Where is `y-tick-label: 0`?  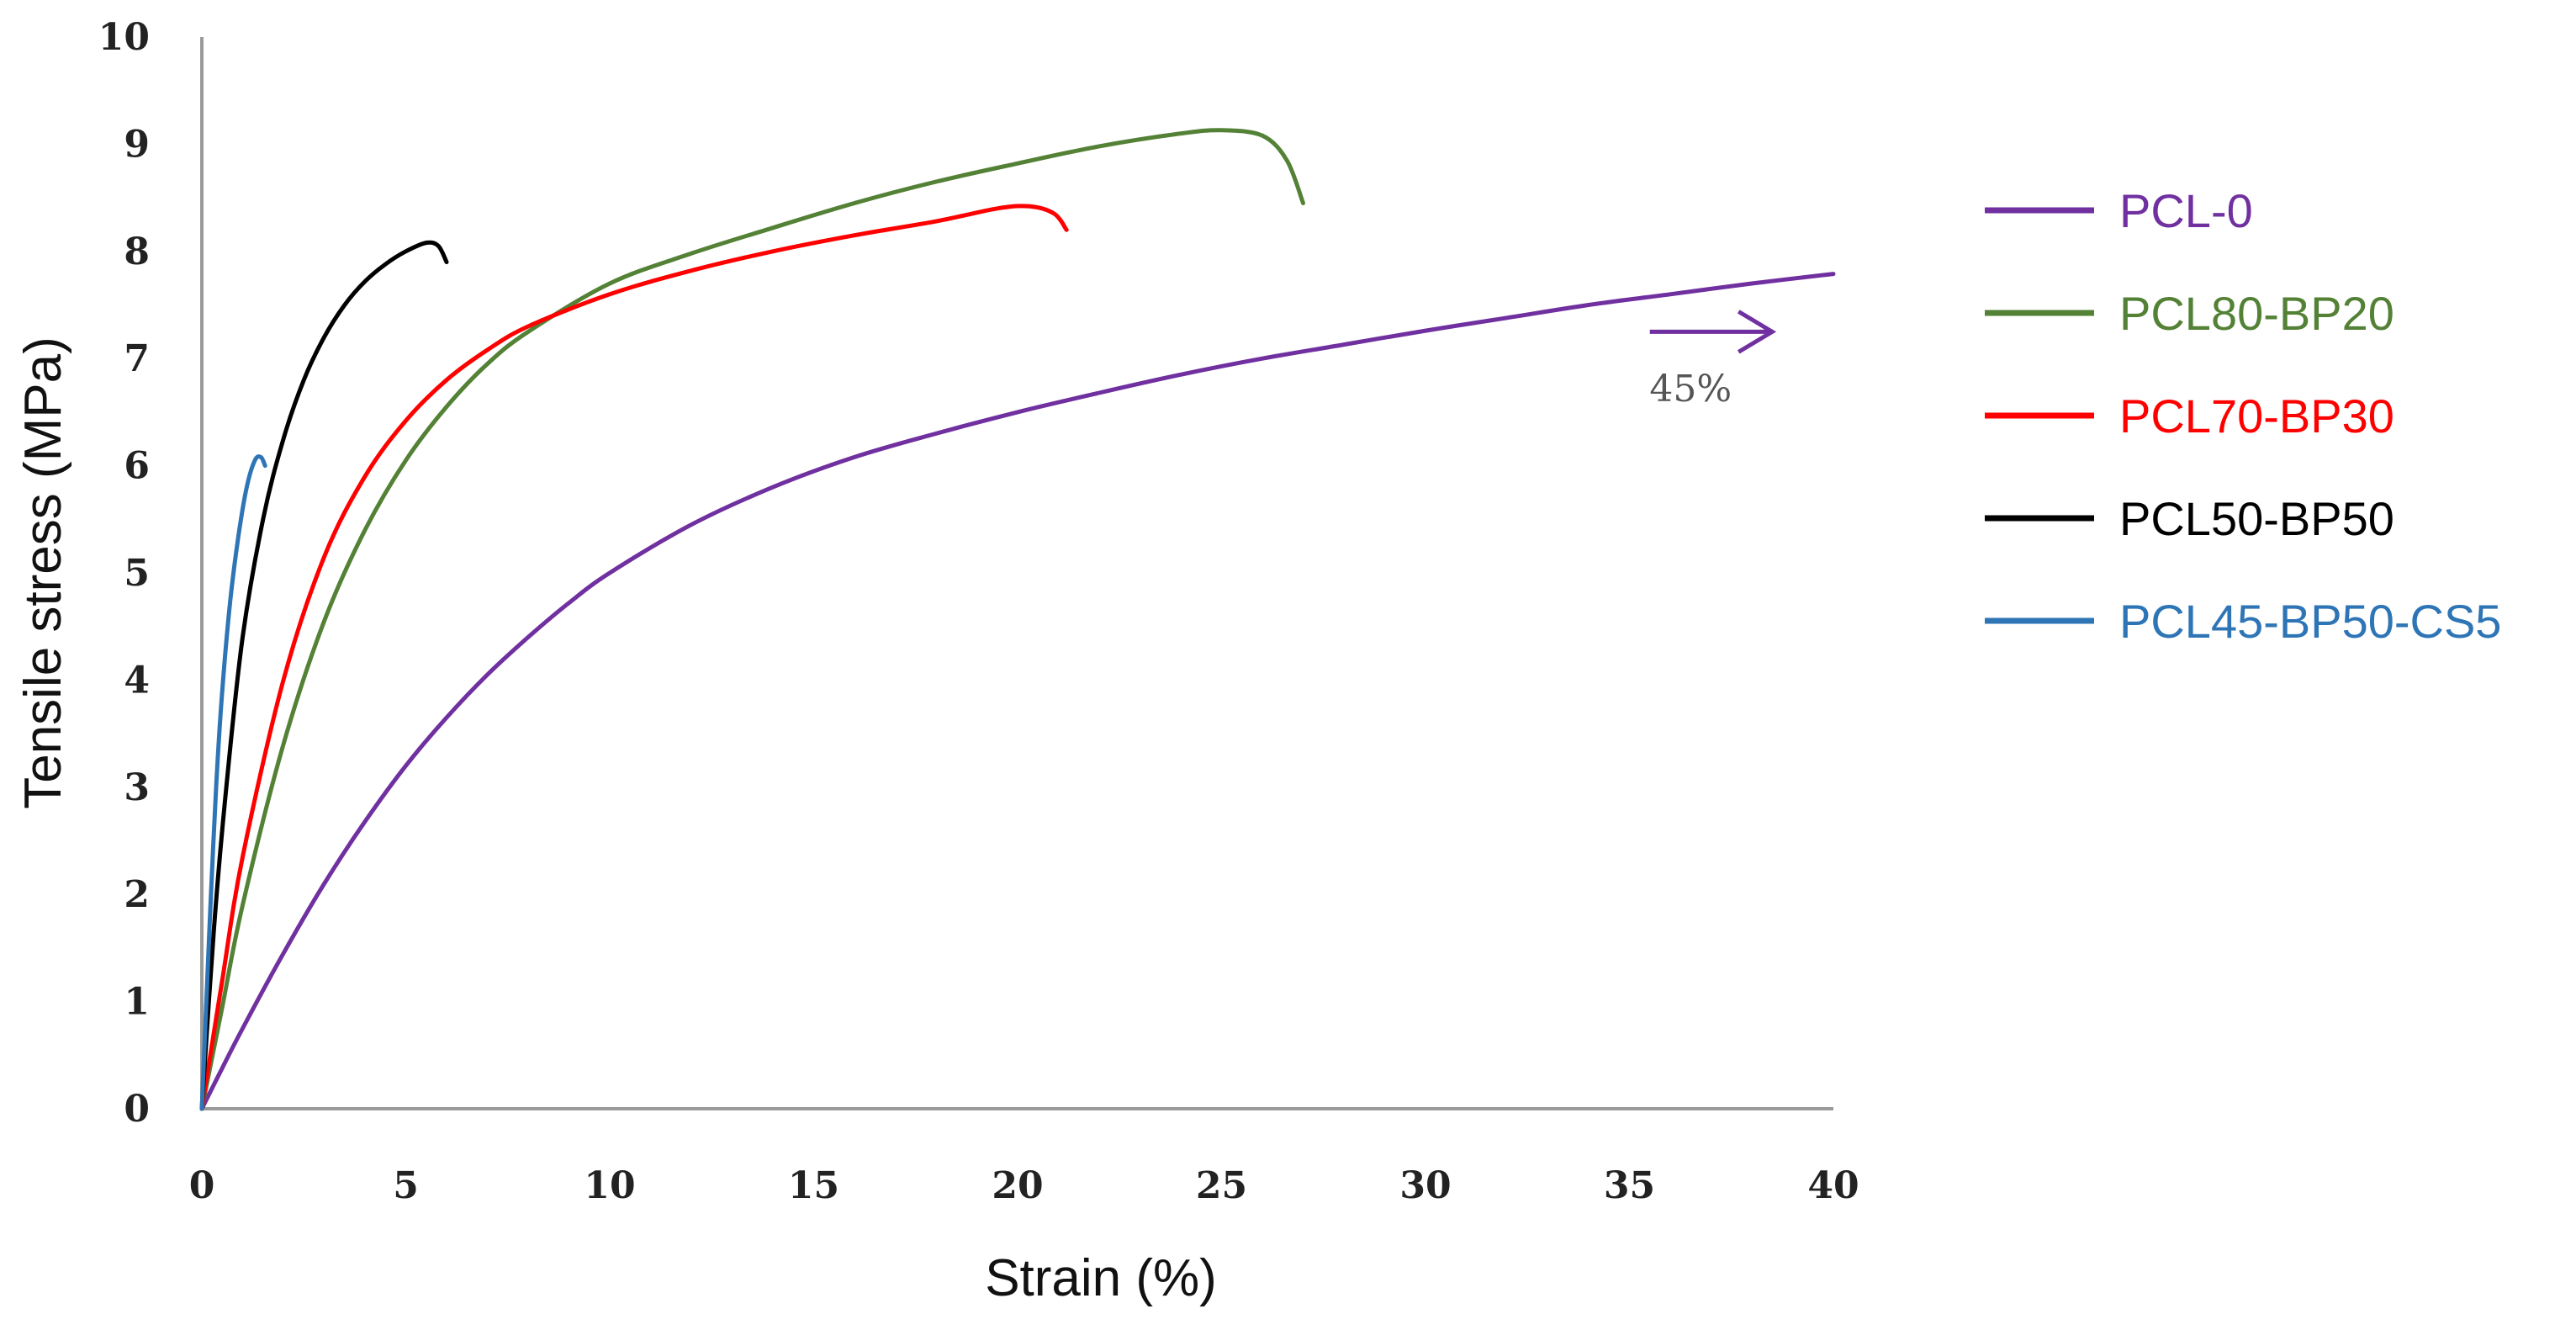
y-tick-label: 0 is located at coordinates (137, 1109).